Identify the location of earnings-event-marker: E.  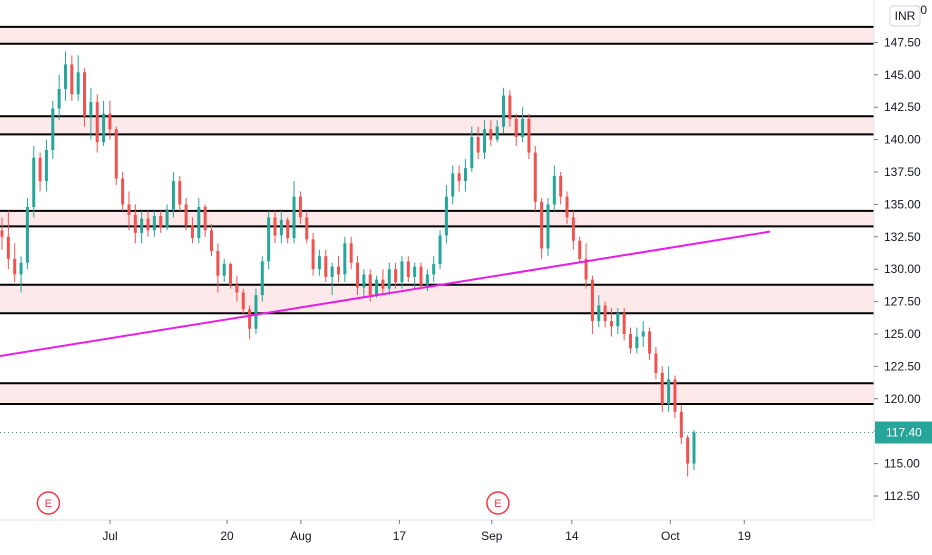
(48, 503).